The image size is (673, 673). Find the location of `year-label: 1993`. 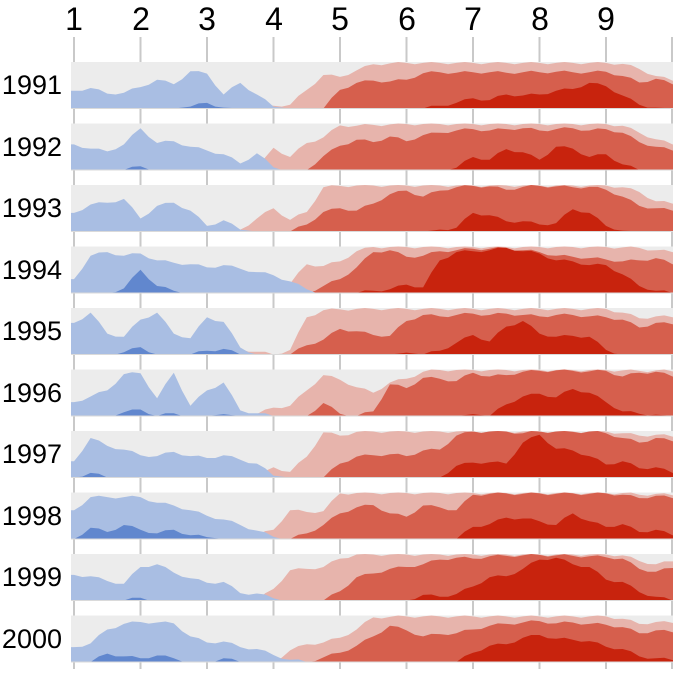

year-label: 1993 is located at coordinates (31, 208).